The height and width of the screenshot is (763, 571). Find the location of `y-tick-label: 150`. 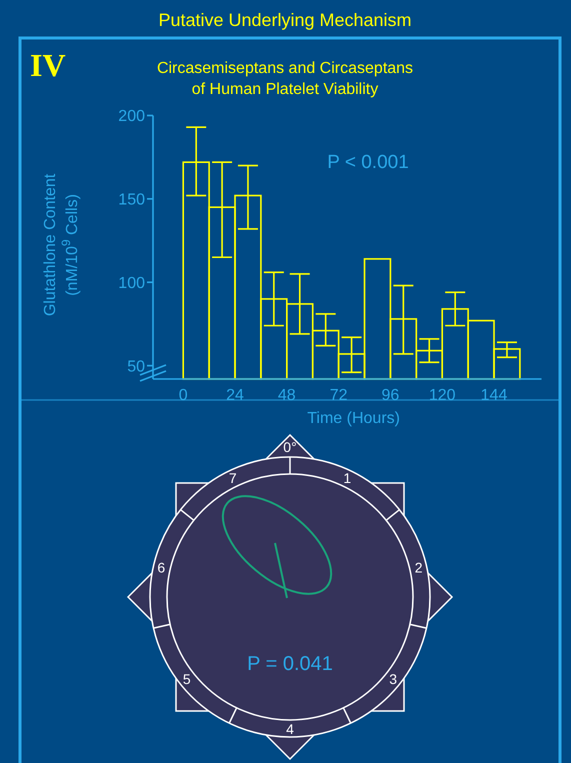

y-tick-label: 150 is located at coordinates (132, 199).